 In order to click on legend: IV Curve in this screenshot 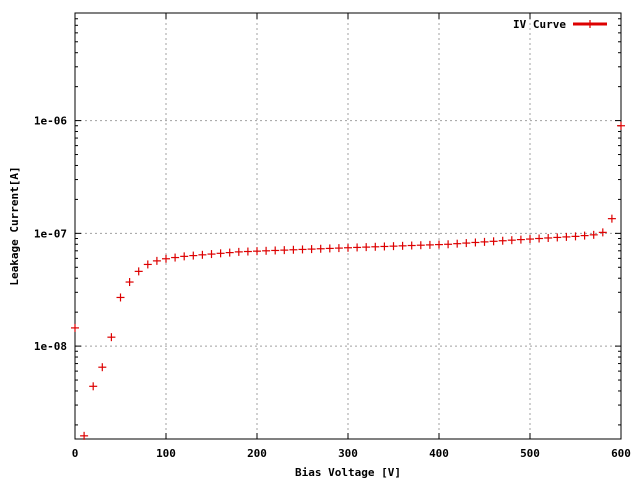, I will do `click(560, 24)`.